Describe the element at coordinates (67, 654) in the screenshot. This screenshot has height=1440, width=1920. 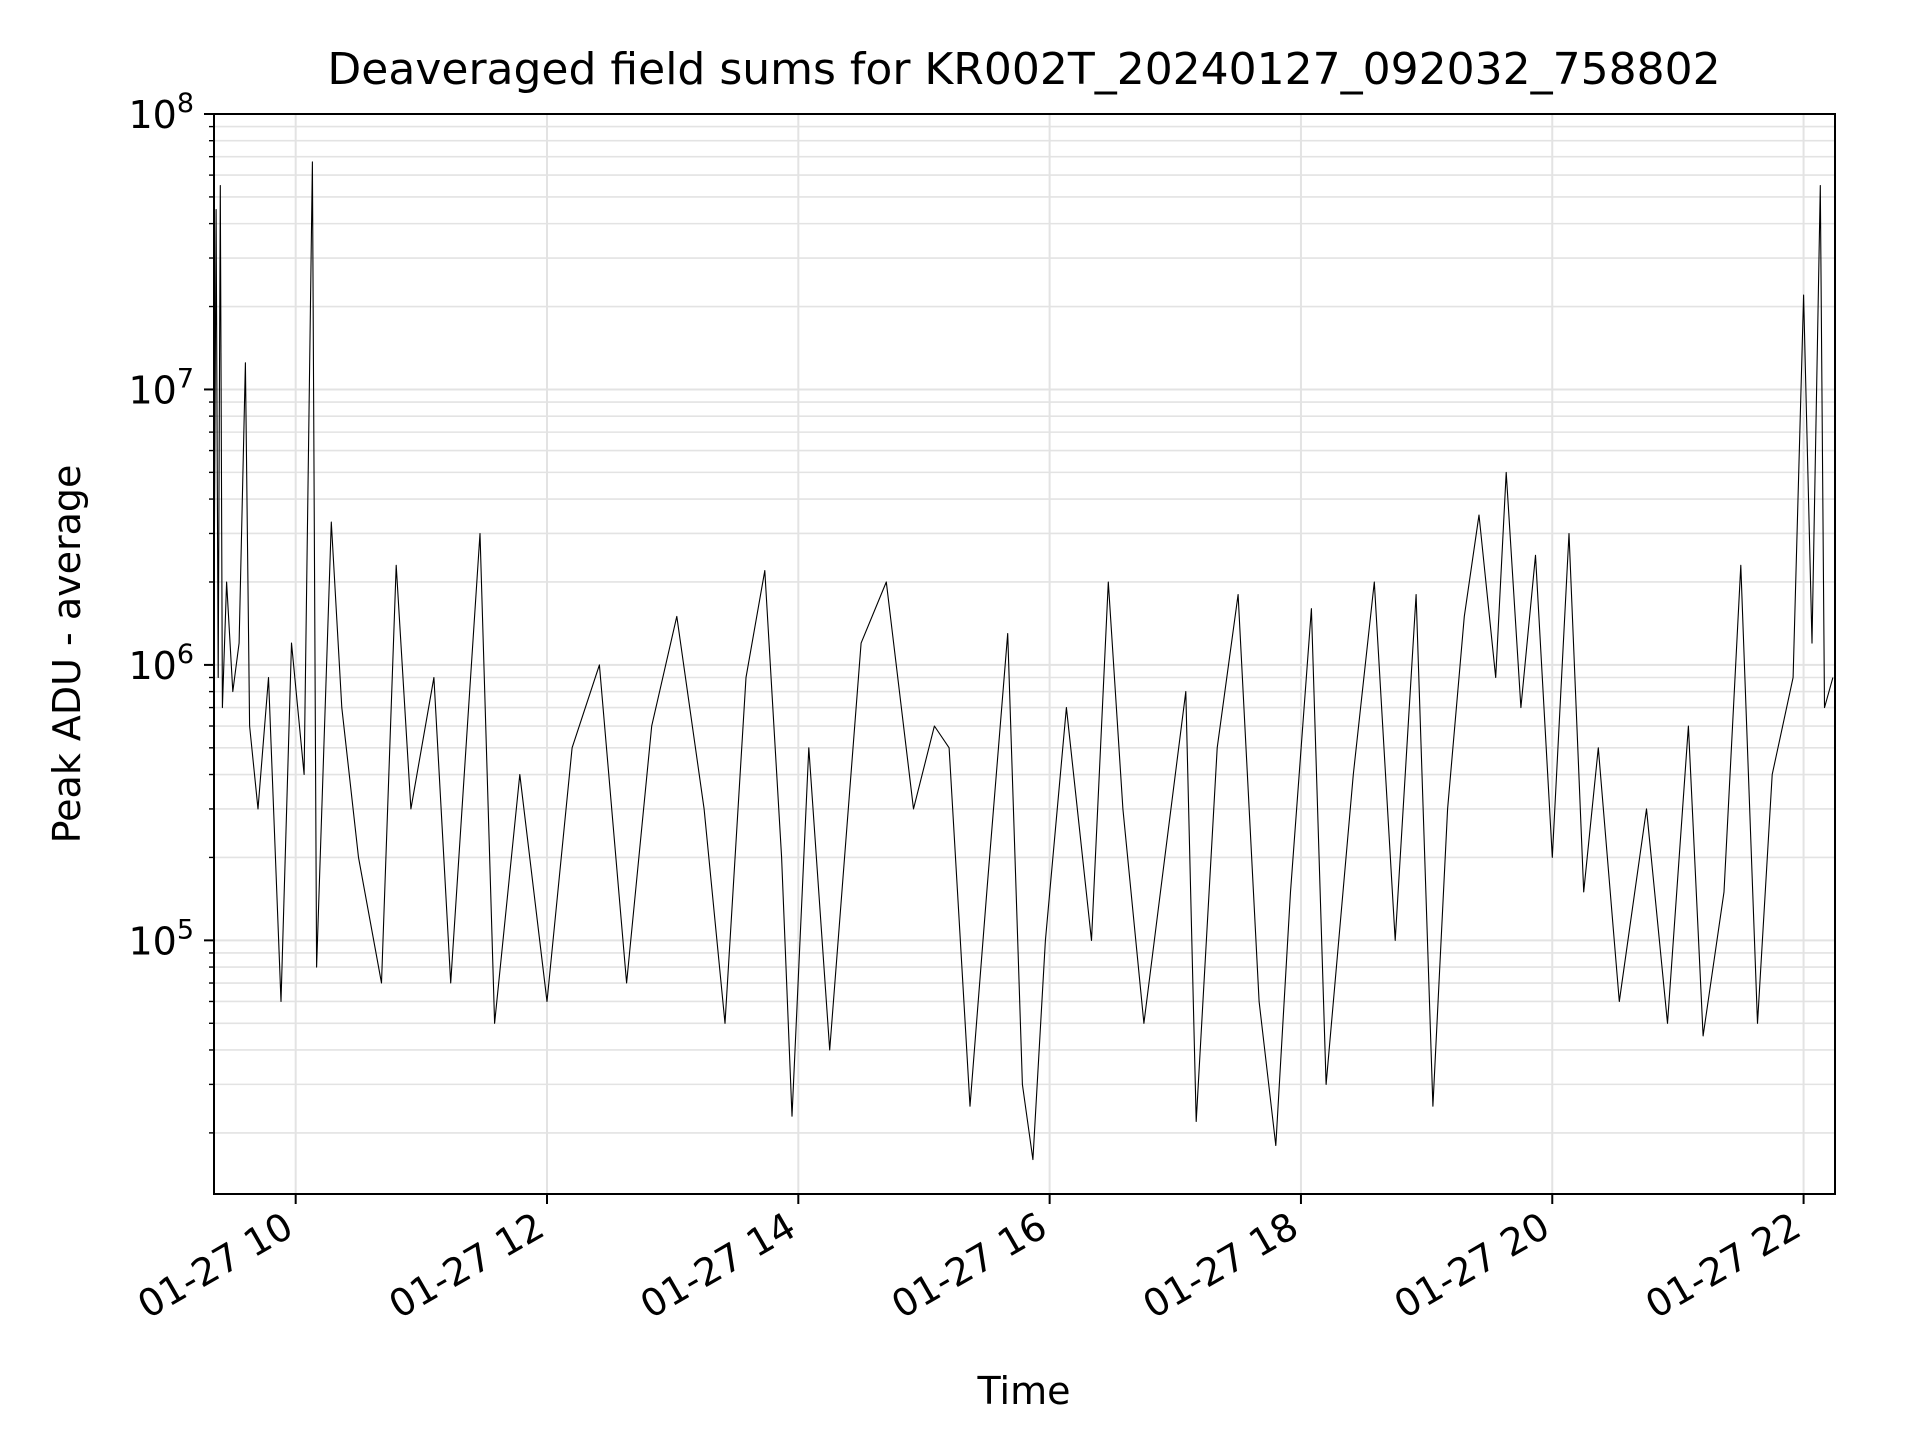
I see `y-axis-label: Peak ADU - average` at that location.